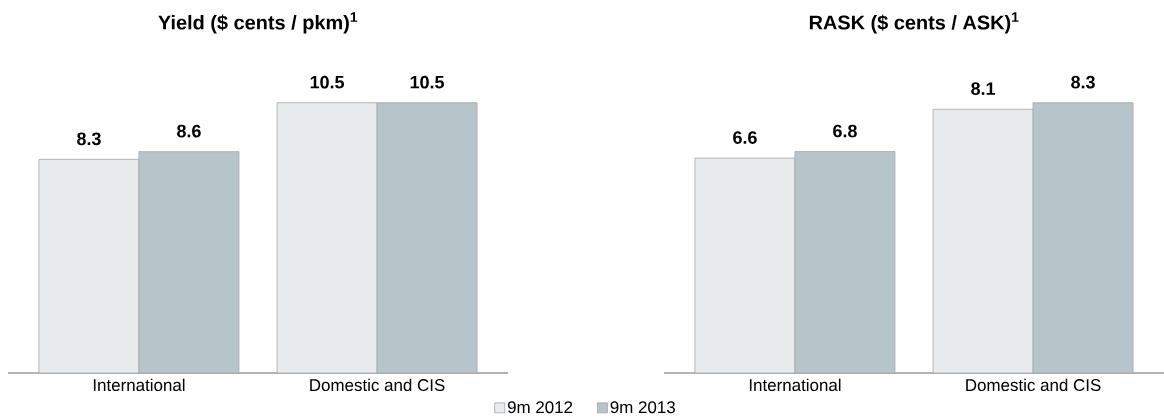 The image size is (1164, 419). I want to click on chart-title: RASK ($ cents / ASK)$^{1}$, so click(914, 23).